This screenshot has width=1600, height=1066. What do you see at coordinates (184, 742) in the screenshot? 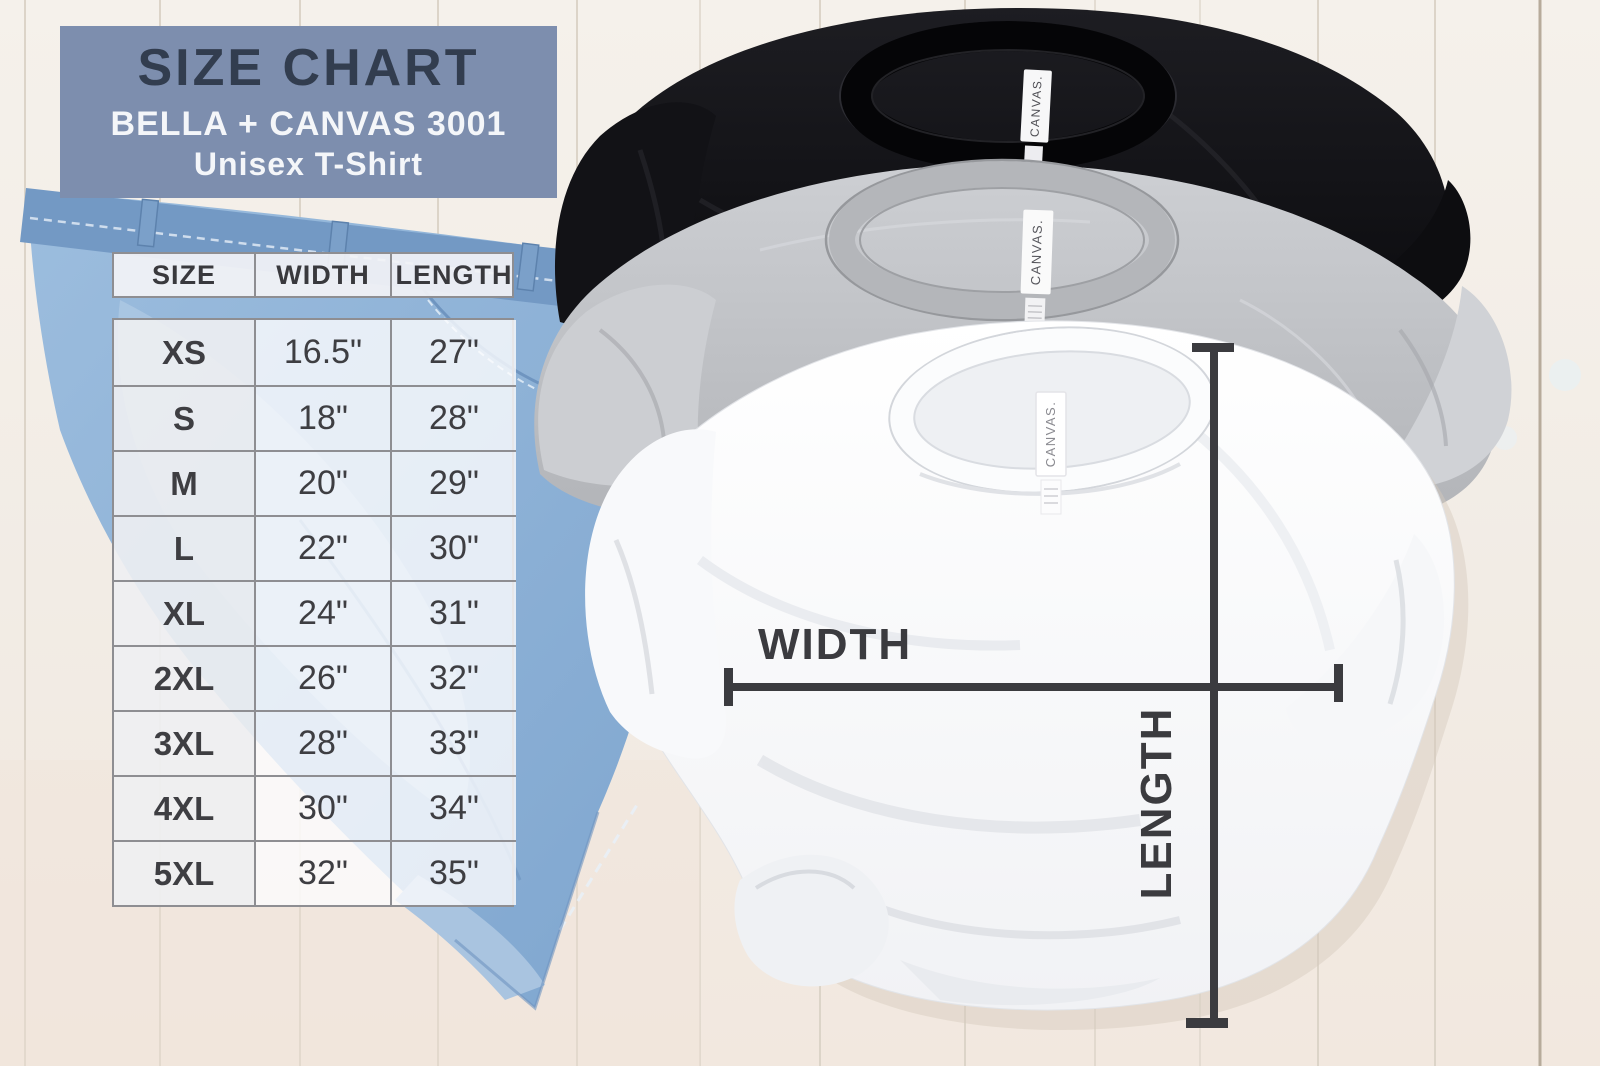
I see `table-row-size: 3XL` at bounding box center [184, 742].